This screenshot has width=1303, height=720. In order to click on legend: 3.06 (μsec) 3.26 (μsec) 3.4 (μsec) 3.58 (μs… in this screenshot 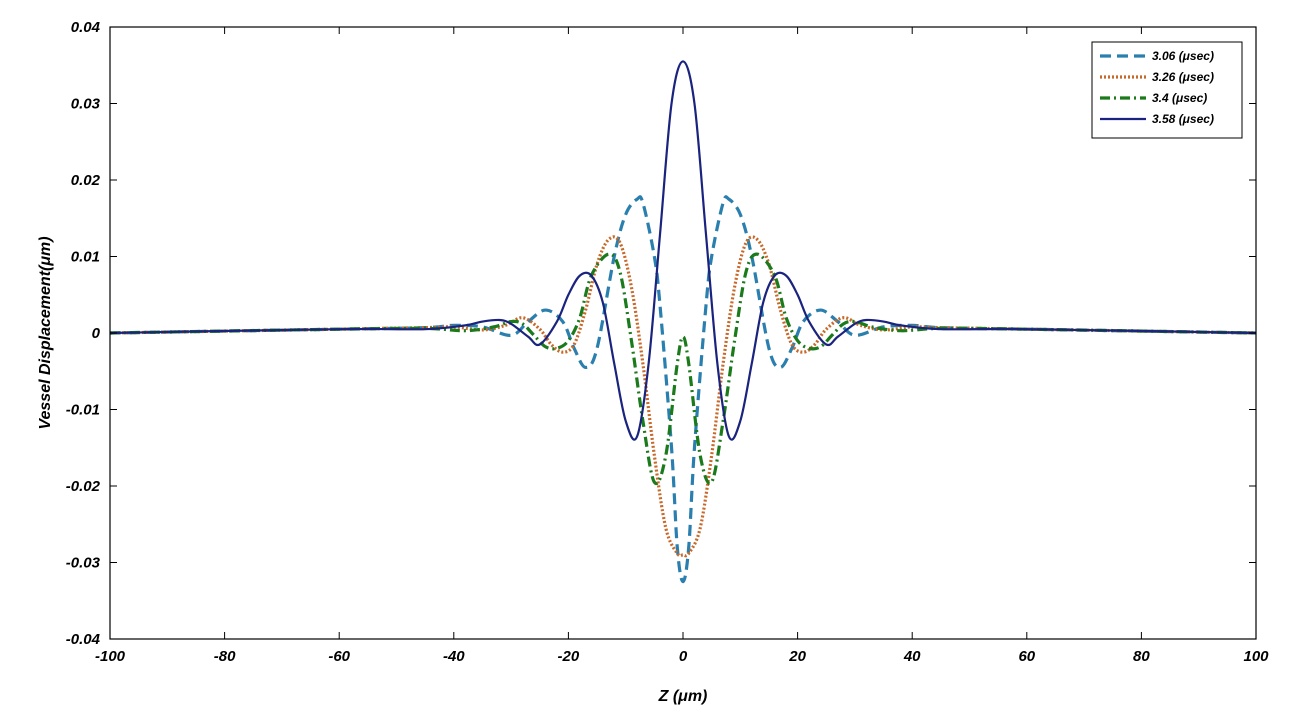, I will do `click(1167, 90)`.